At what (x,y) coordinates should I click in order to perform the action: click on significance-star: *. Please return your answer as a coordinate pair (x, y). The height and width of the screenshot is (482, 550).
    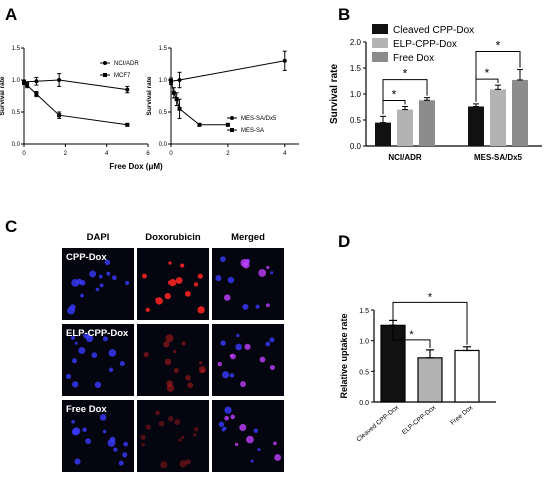
    Looking at the image, I should click on (430, 297).